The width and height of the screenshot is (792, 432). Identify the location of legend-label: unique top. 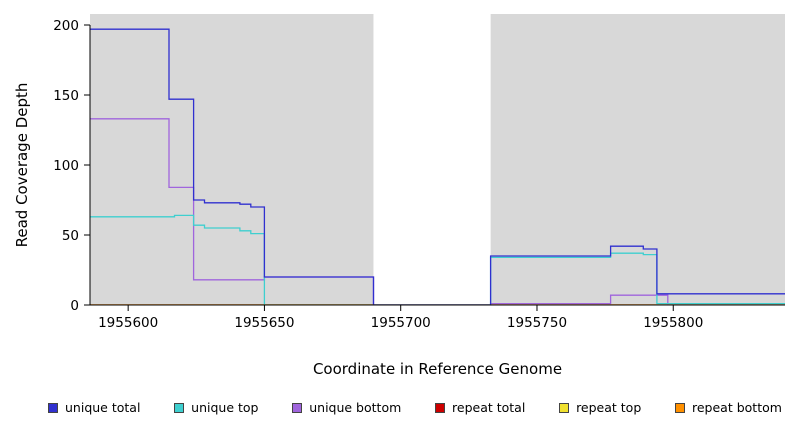
(225, 407).